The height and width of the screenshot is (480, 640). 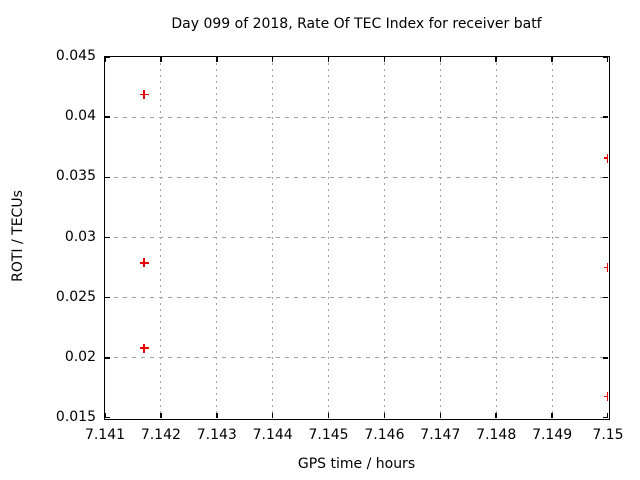 I want to click on x-tick-label: 7.145, so click(x=328, y=435).